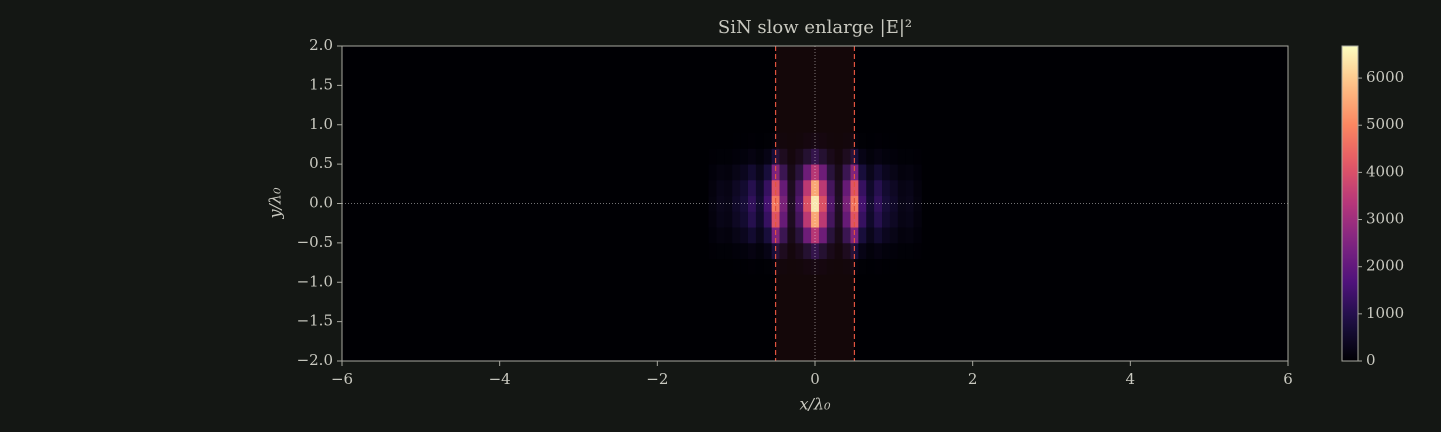 The width and height of the screenshot is (1441, 432). I want to click on y-axis-label: y/λ₀, so click(275, 203).